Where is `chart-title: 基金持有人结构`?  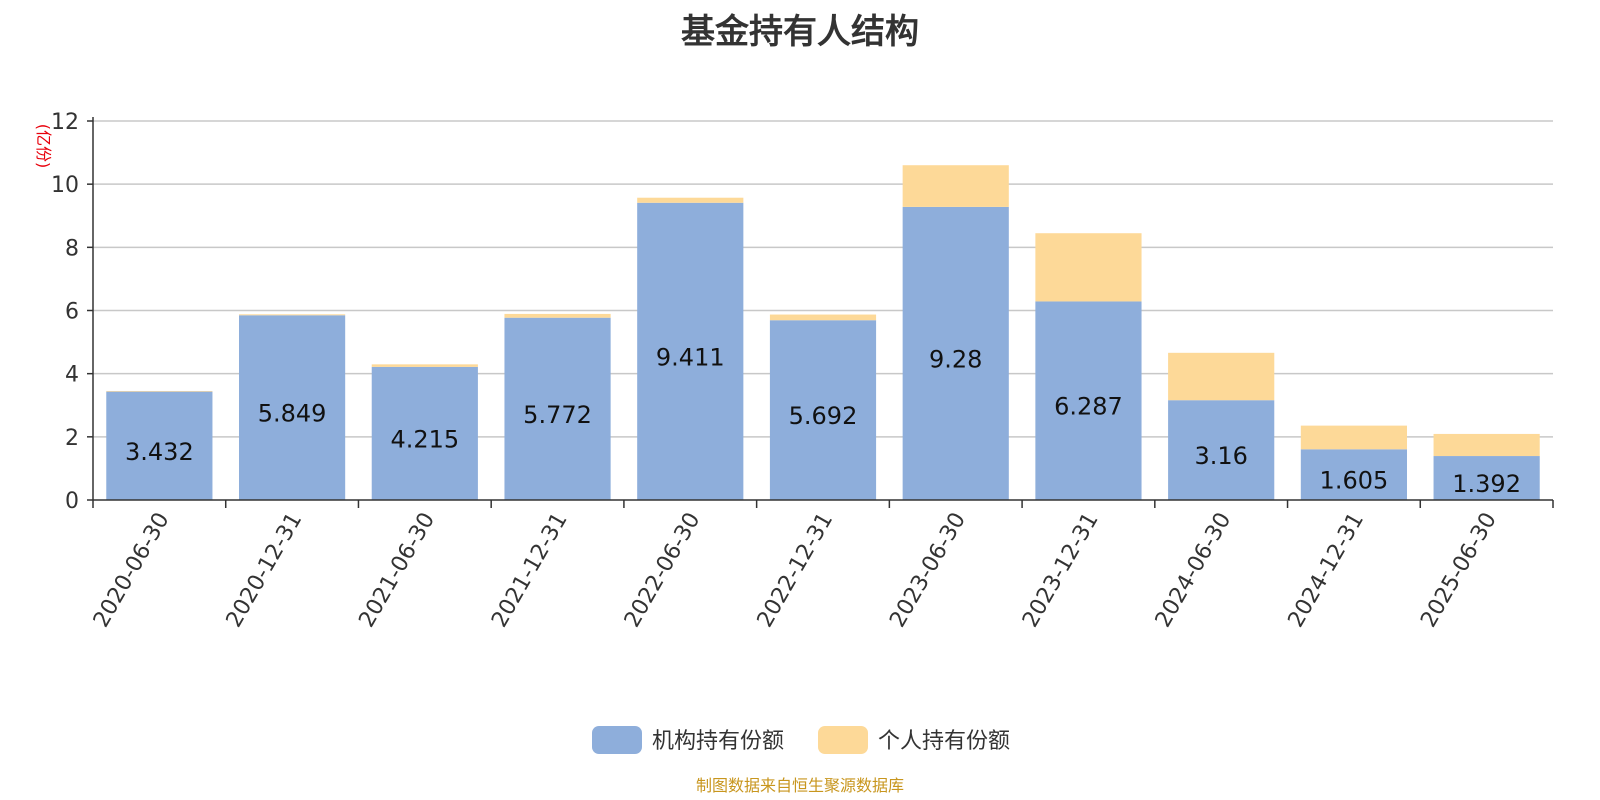
chart-title: 基金持有人结构 is located at coordinates (800, 32).